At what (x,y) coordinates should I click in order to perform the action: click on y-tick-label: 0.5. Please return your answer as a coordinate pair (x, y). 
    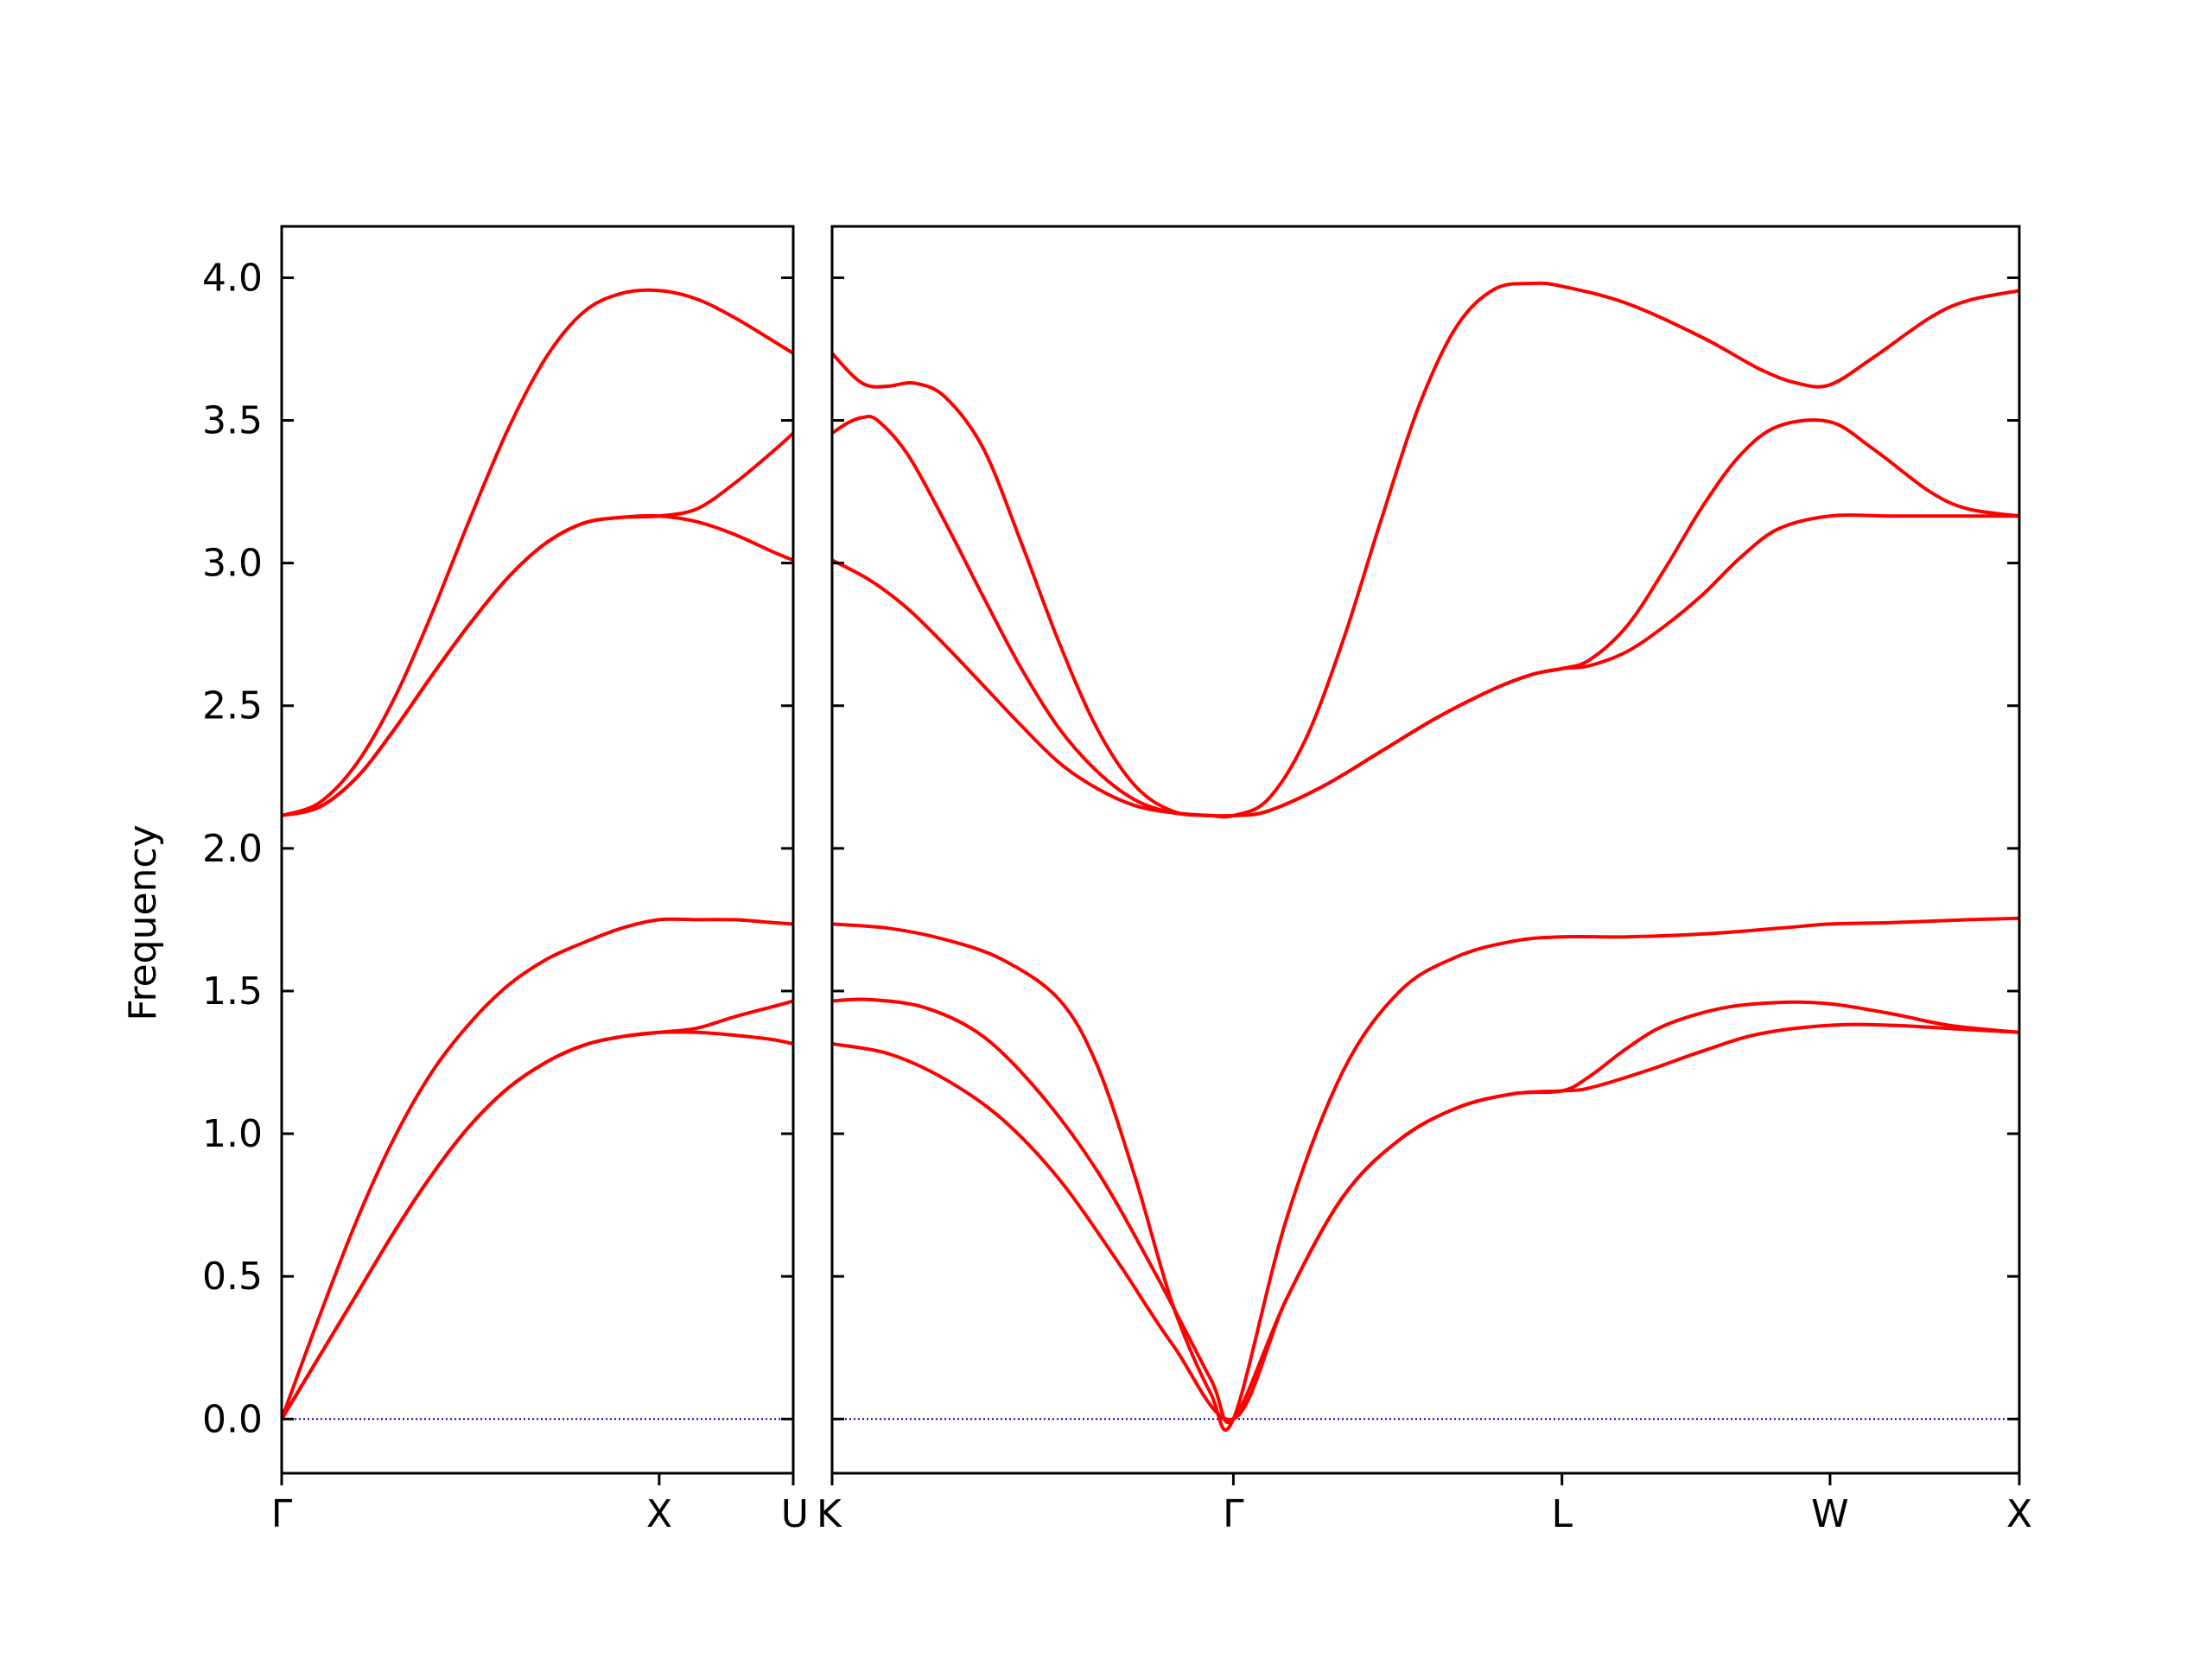
    Looking at the image, I should click on (232, 1277).